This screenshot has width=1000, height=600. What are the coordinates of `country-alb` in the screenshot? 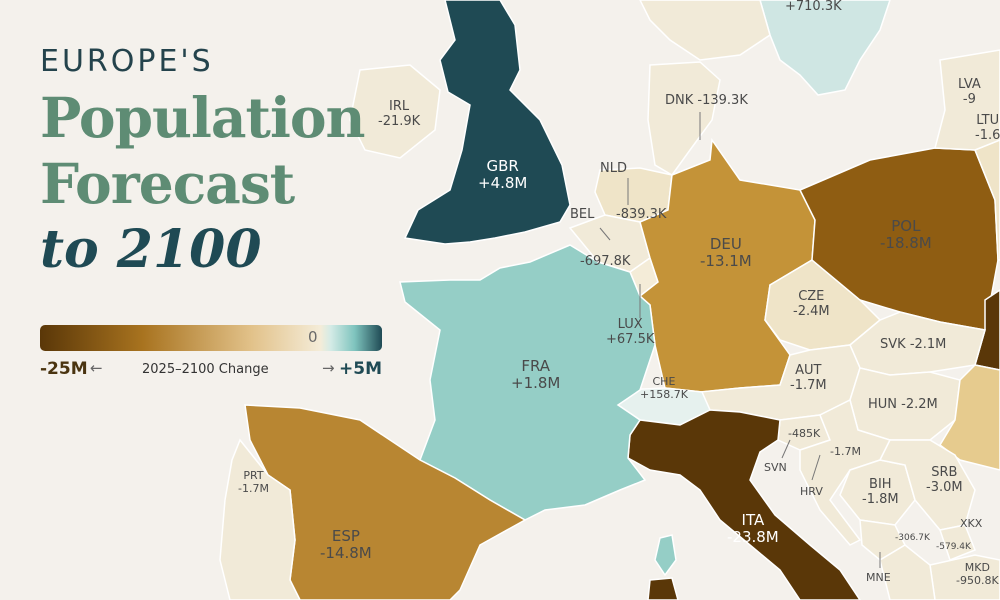 It's located at (907, 572).